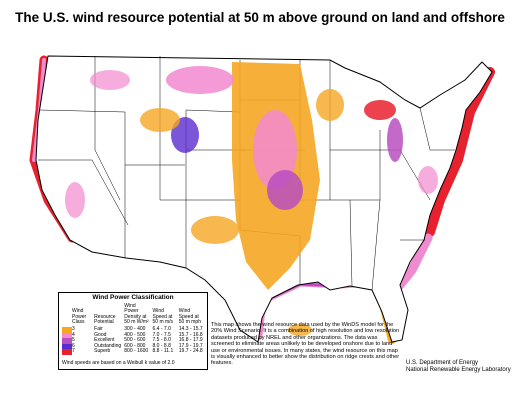  Describe the element at coordinates (163, 351) in the screenshot. I see `legend-cell: 8.8 - 11.1` at that location.